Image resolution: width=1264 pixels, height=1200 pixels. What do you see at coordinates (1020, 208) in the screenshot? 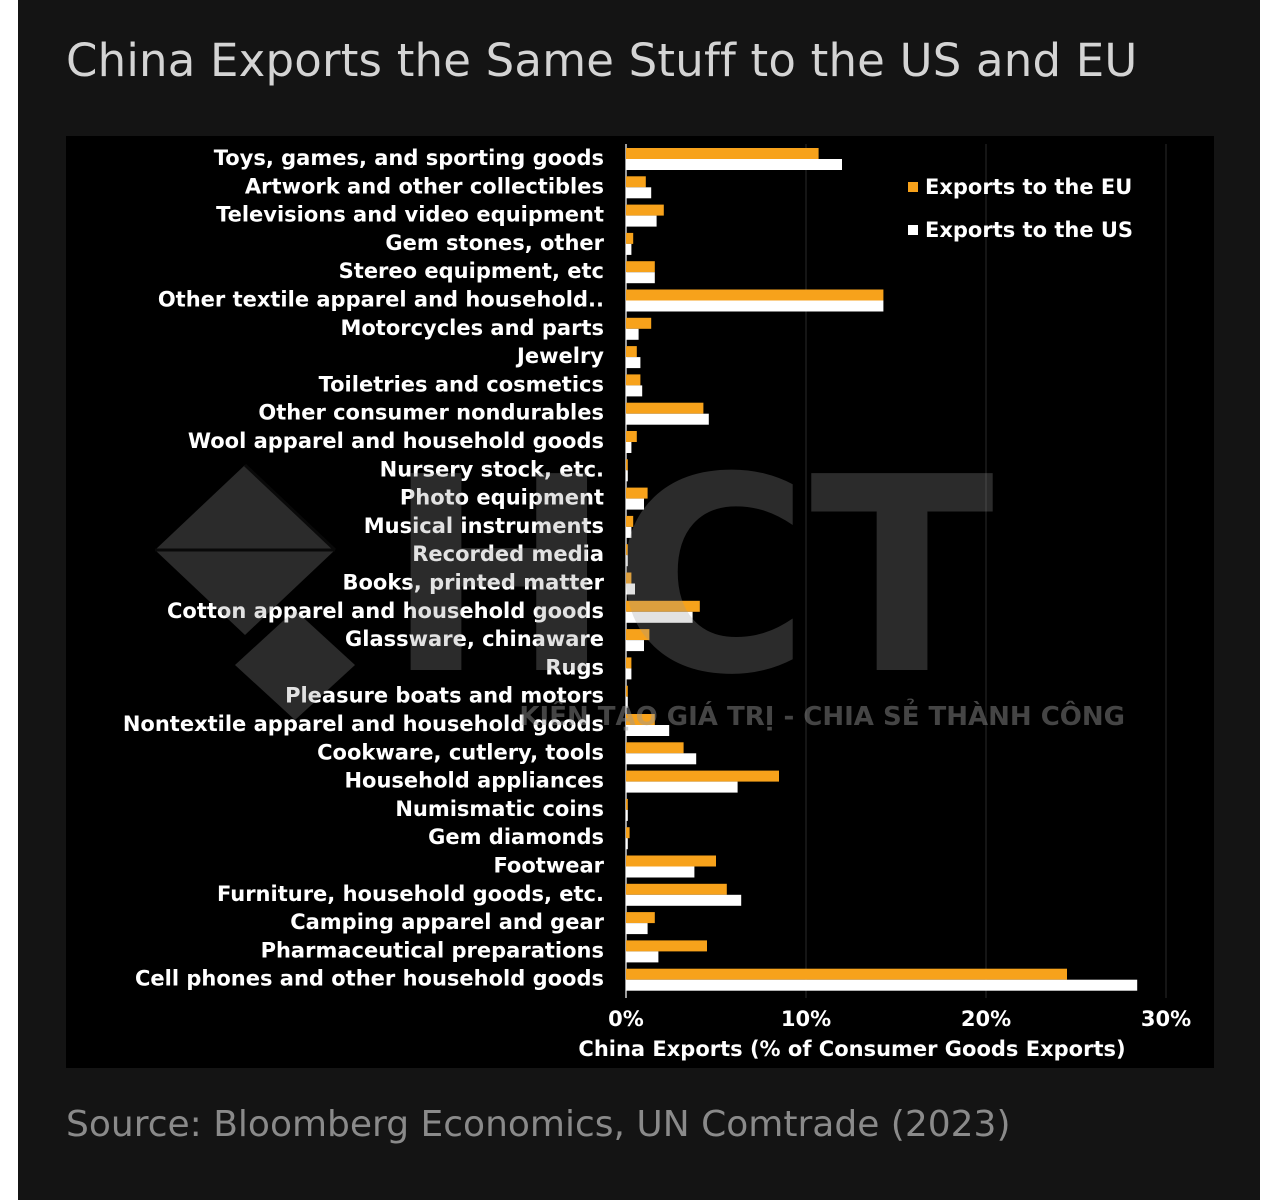
I see `legend: Exports to the EU Exports to the US` at bounding box center [1020, 208].